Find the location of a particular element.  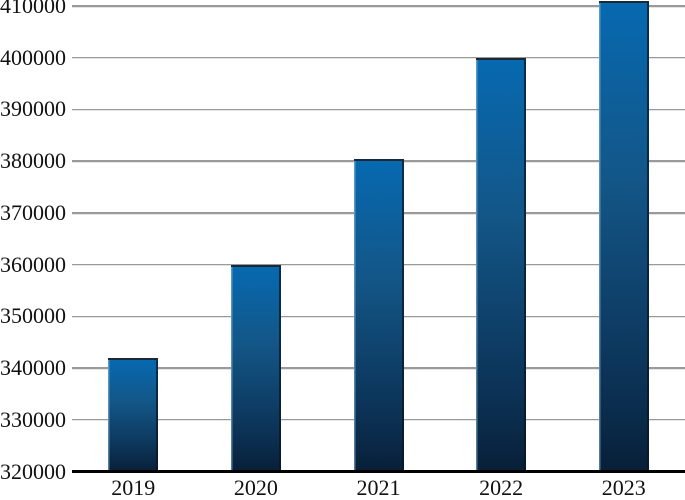

x-axis-line is located at coordinates (378, 471).